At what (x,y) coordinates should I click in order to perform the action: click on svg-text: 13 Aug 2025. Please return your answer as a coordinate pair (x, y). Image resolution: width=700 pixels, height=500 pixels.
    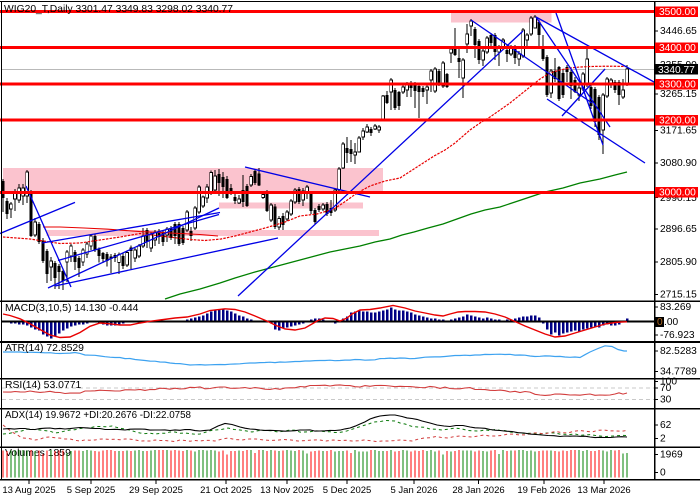
    Looking at the image, I should click on (28, 490).